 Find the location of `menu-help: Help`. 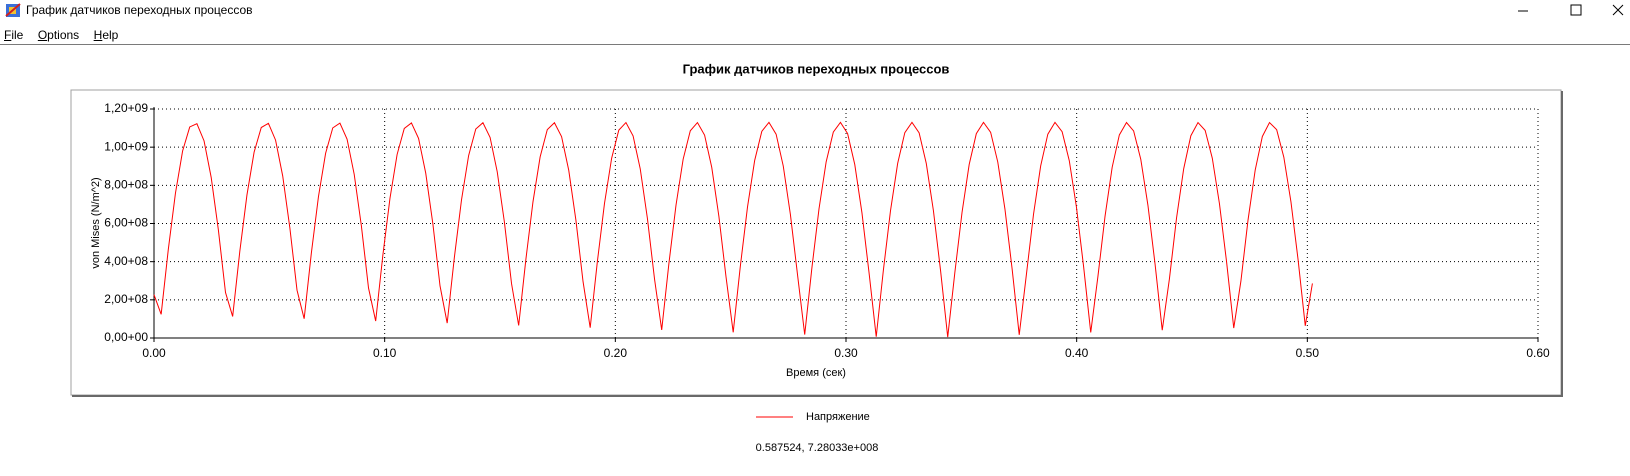

menu-help: Help is located at coordinates (106, 35).